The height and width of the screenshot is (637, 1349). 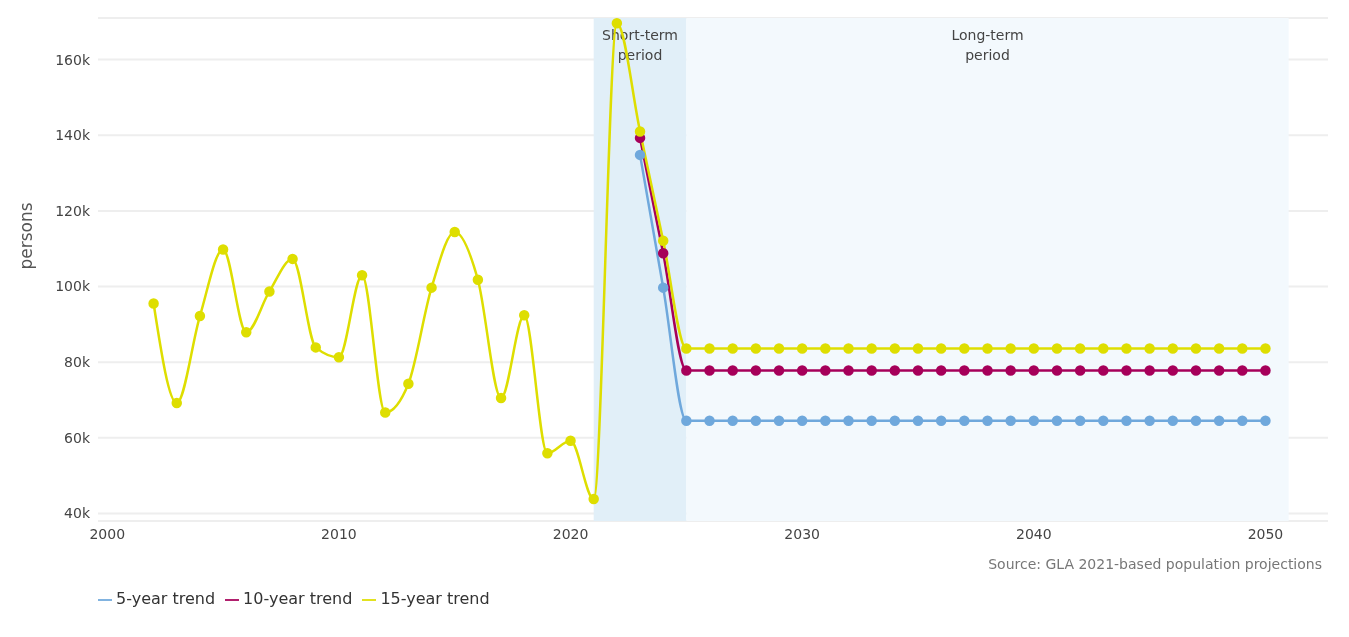 I want to click on y-tick-label: 80k, so click(x=77, y=362).